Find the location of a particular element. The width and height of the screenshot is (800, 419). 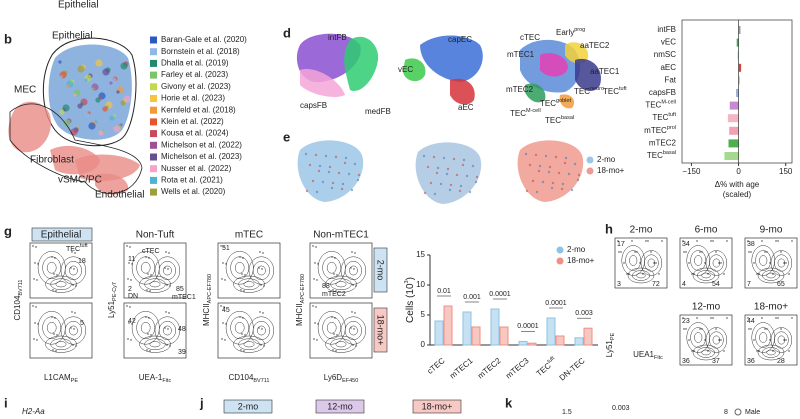

legend-marker is located at coordinates (590, 160).